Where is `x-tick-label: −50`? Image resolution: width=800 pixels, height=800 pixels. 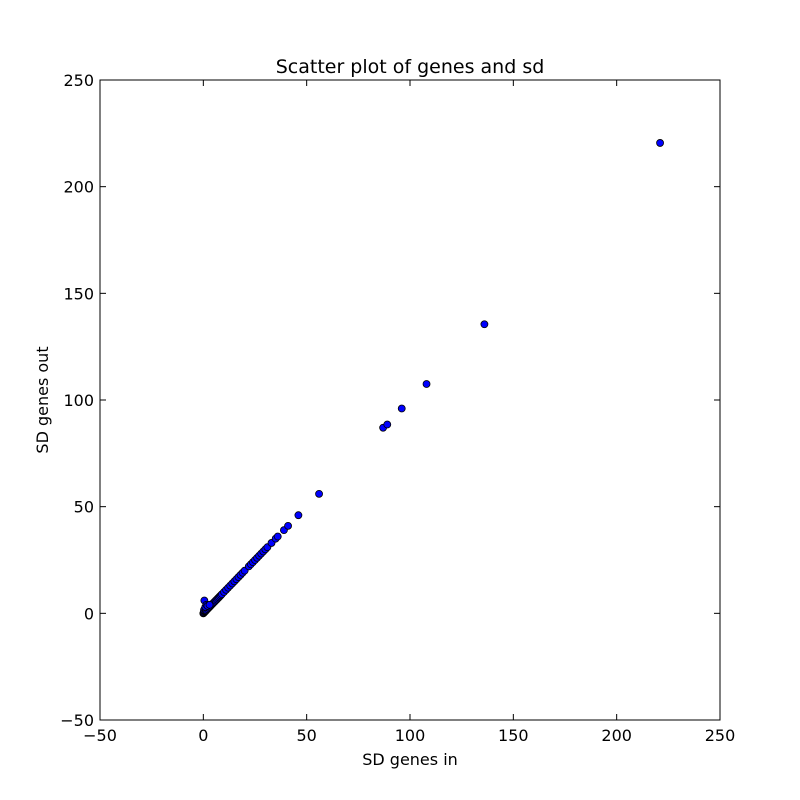
x-tick-label: −50 is located at coordinates (100, 735).